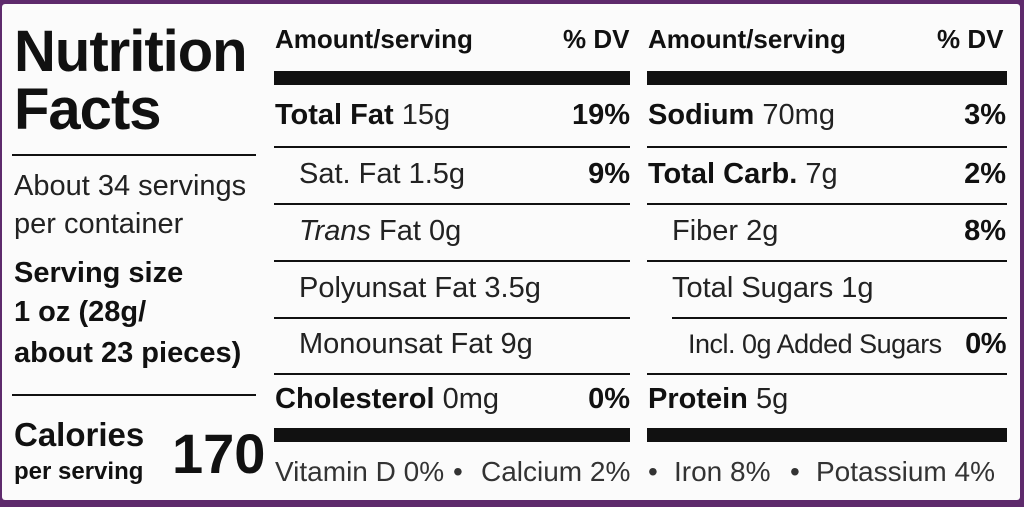 This screenshot has height=507, width=1024. I want to click on nutrient-amount: 1.5g, so click(437, 174).